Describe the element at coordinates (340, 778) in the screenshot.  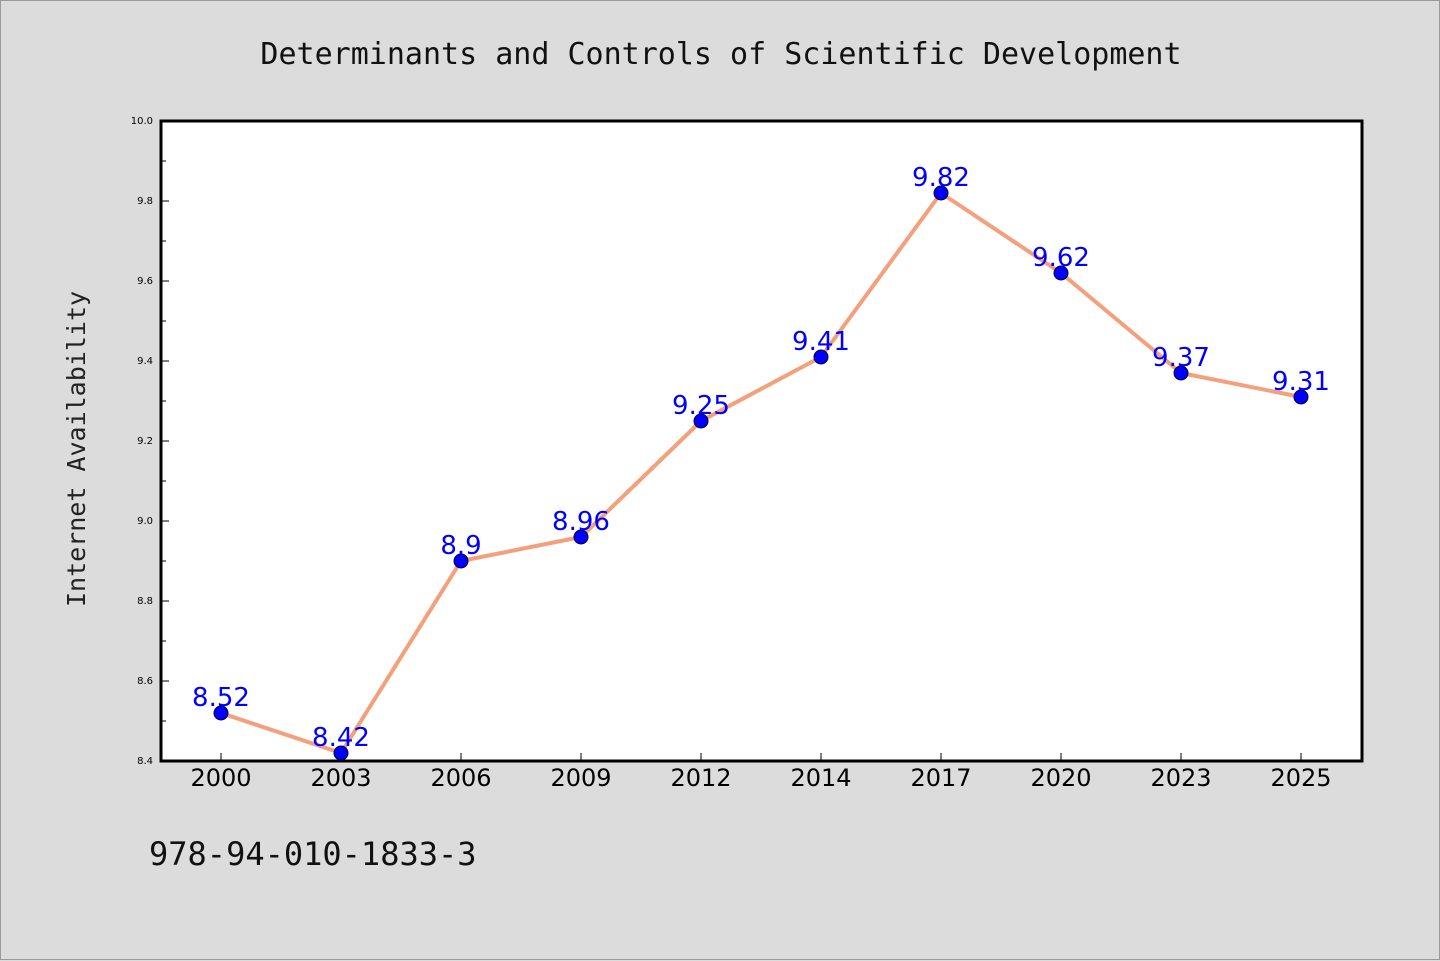
I see `x-tick-label: 2003` at that location.